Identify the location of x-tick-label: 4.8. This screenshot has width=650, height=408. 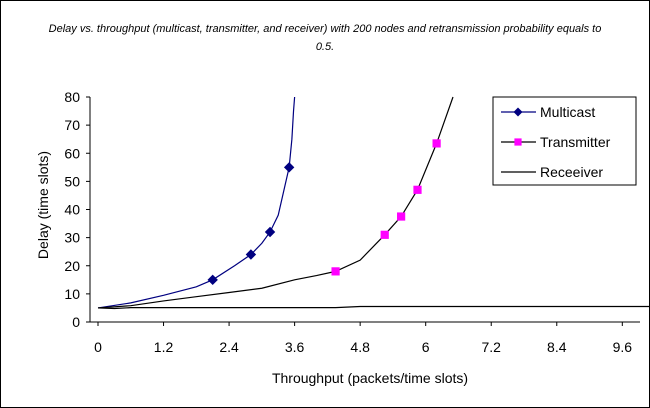
(360, 347).